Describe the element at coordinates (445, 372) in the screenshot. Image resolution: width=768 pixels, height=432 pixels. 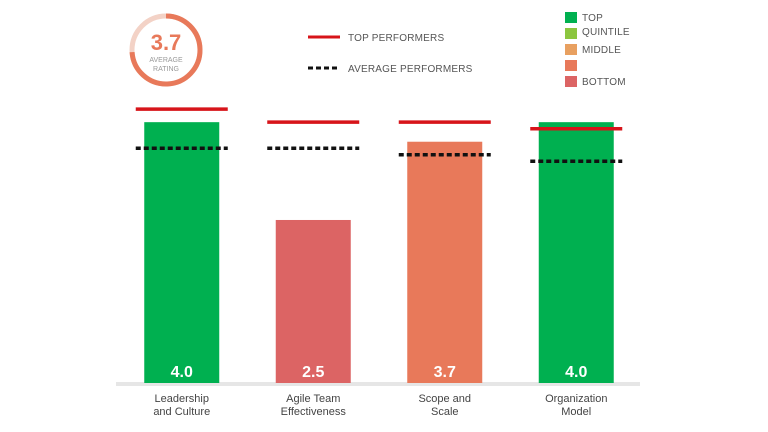
I see `bar-value-label-3: 3.7` at that location.